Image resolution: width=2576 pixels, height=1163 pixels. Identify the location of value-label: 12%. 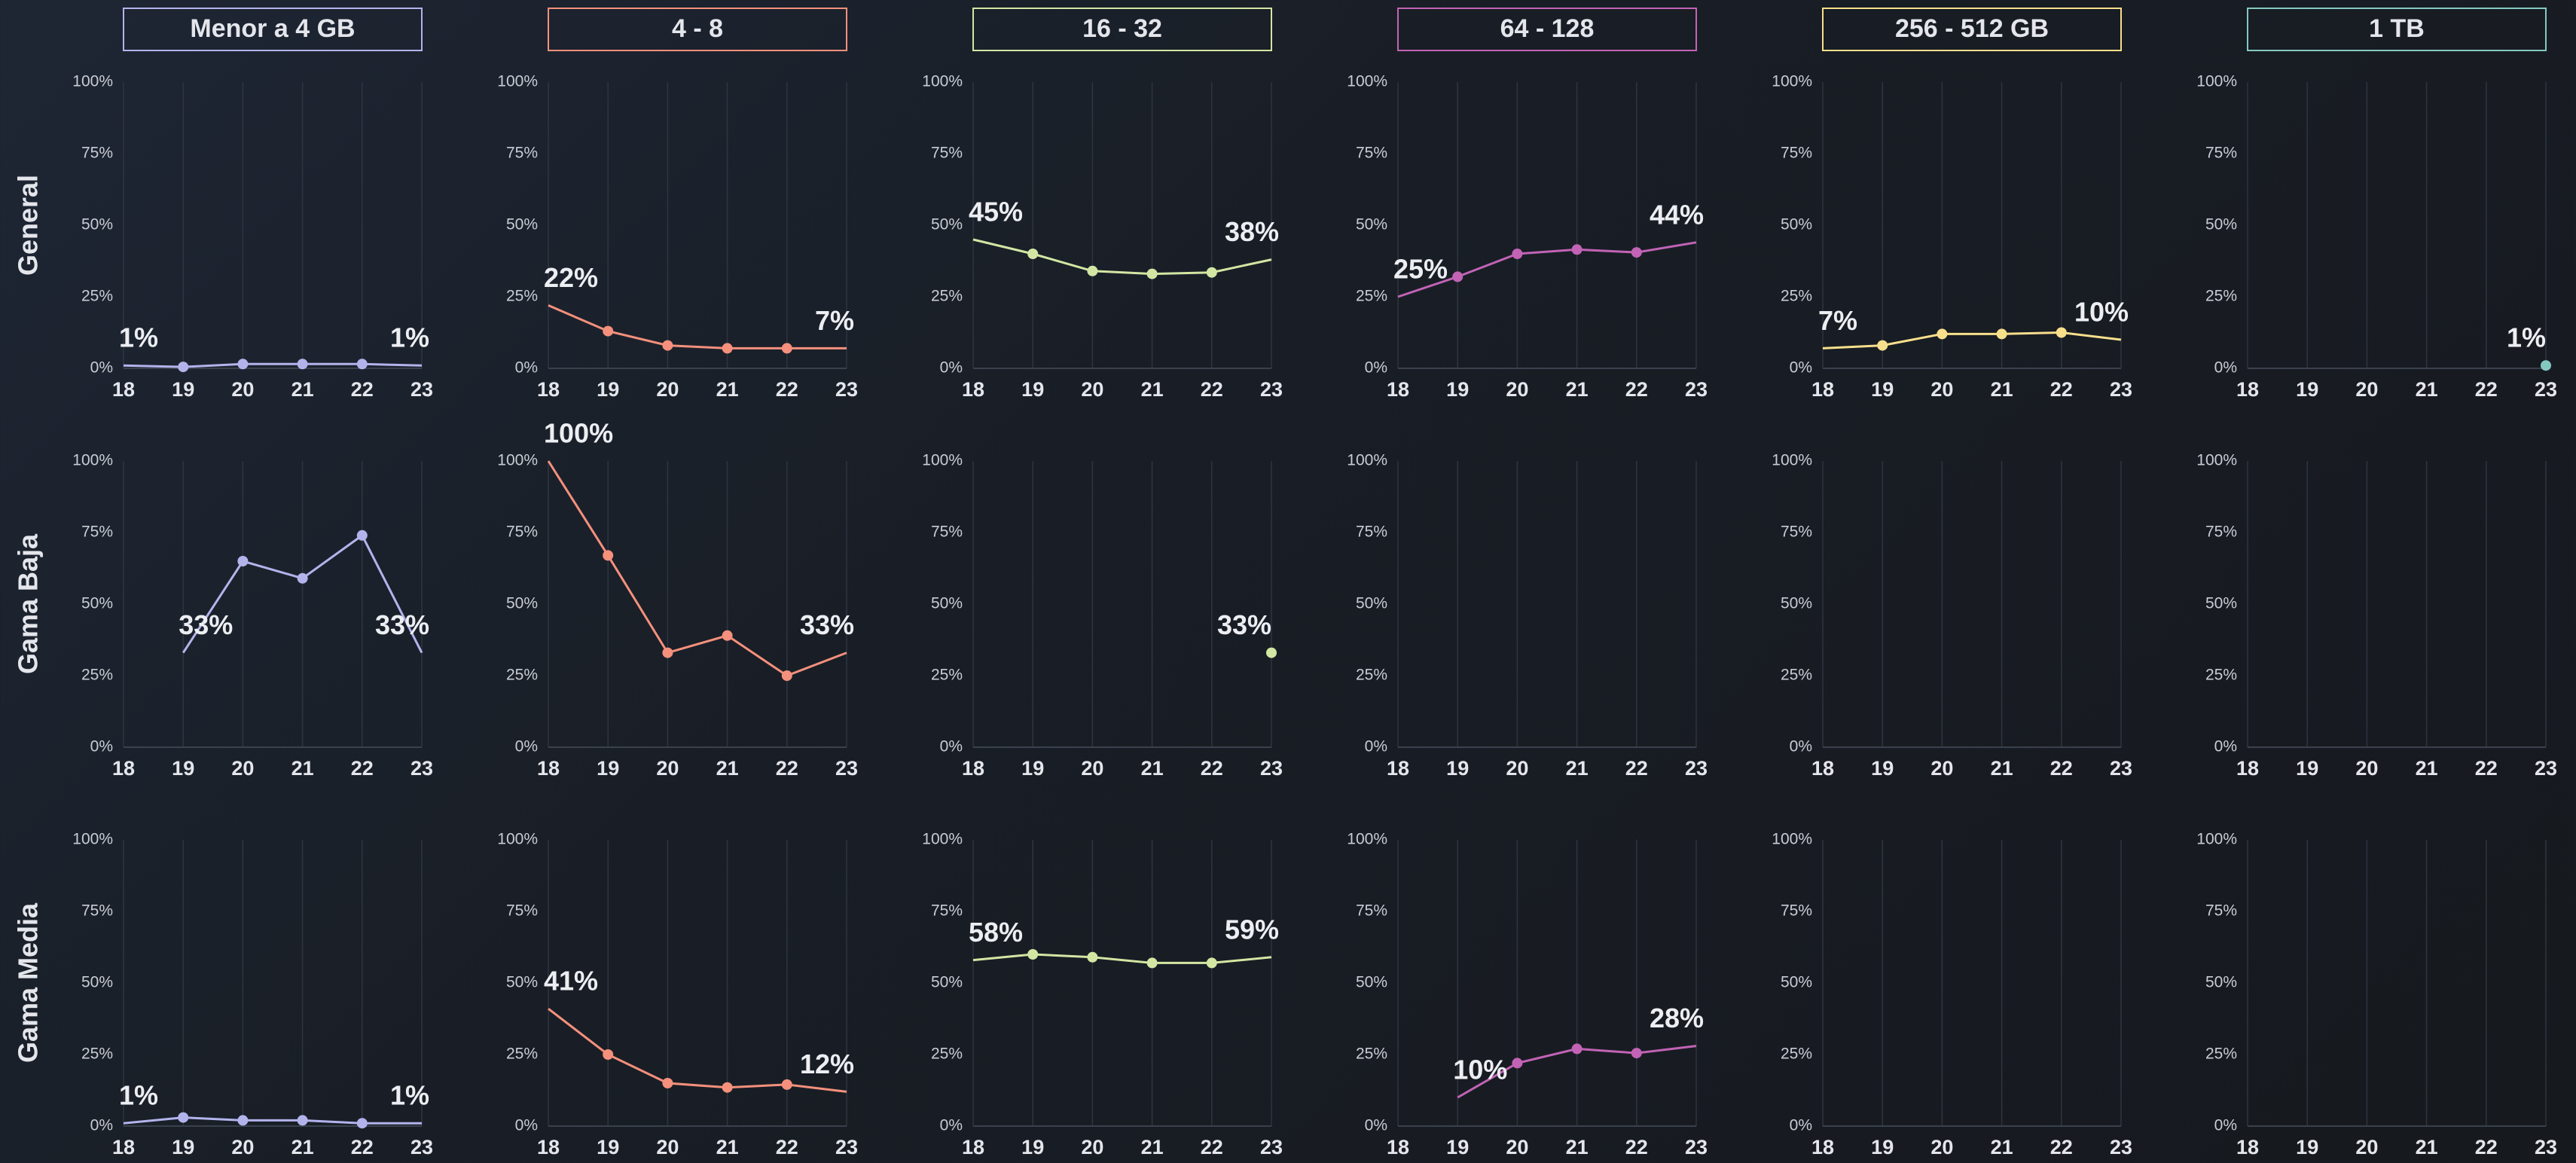
(827, 1064).